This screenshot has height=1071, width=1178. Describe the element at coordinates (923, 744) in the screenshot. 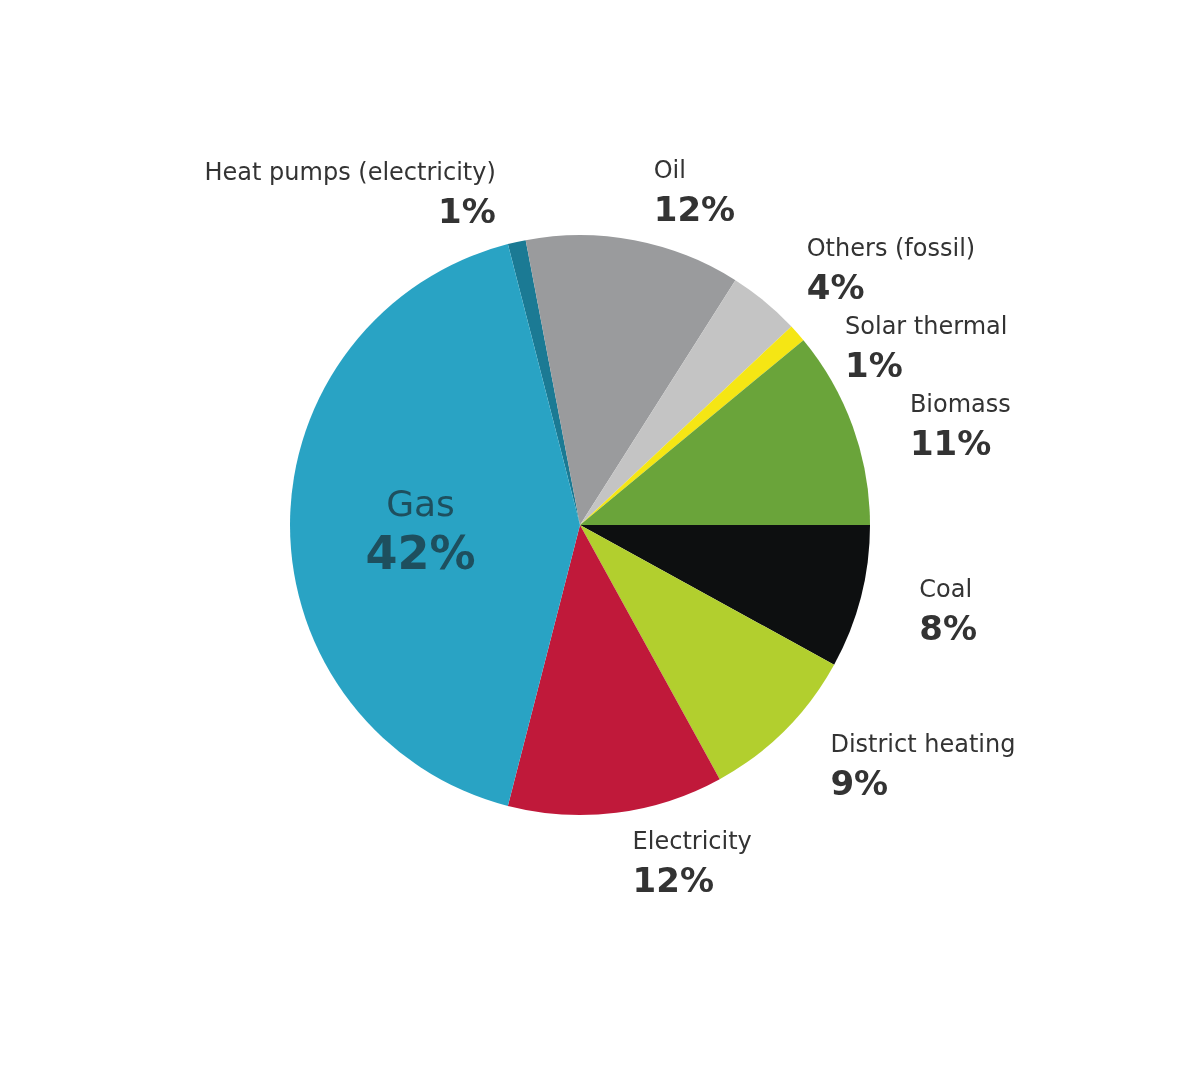

I see `slice-label: District heating` at that location.